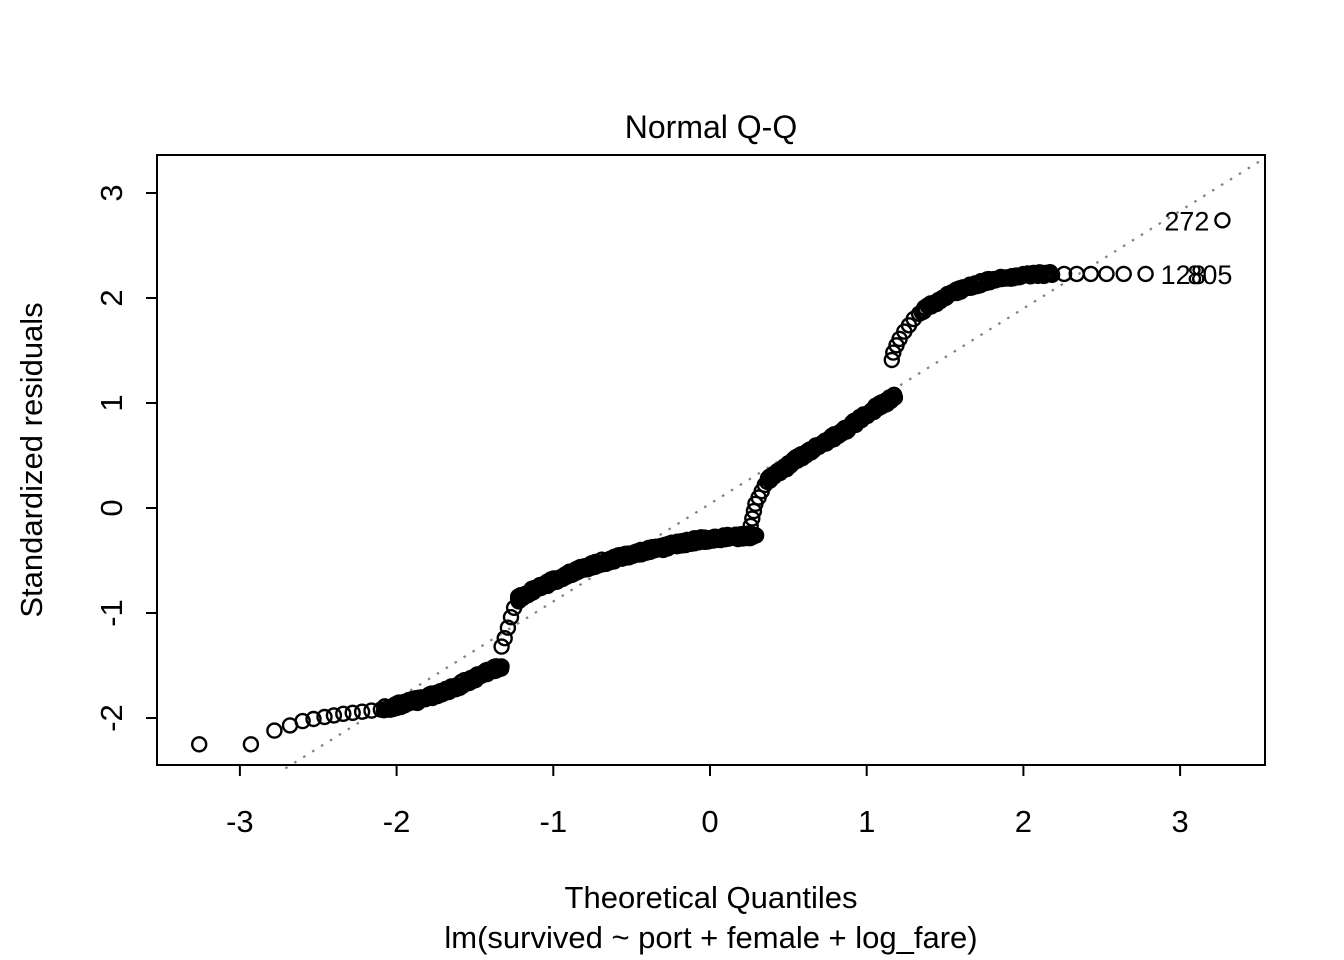  Describe the element at coordinates (397, 821) in the screenshot. I see `x-tick-label: -2` at that location.